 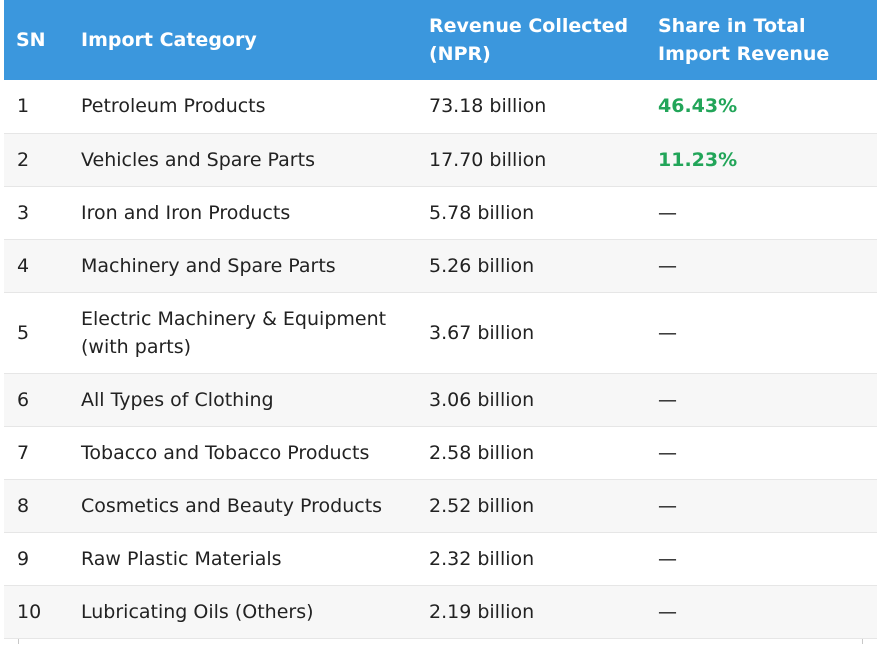 I want to click on table-row: 3 Iron and Iron Products 5.78 billion —, so click(x=440, y=213).